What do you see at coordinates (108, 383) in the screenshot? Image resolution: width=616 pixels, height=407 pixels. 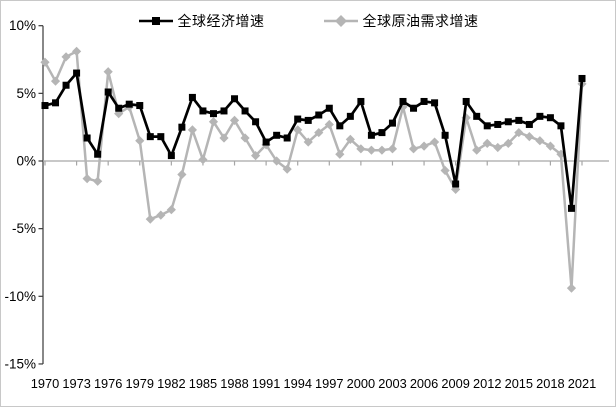 I see `x-axis-label: 1976` at bounding box center [108, 383].